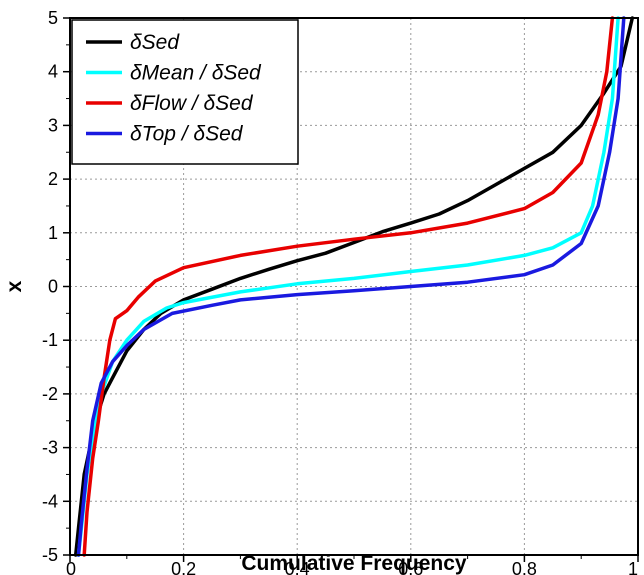 The width and height of the screenshot is (644, 575). I want to click on x-tick-label: 0.2, so click(183, 567).